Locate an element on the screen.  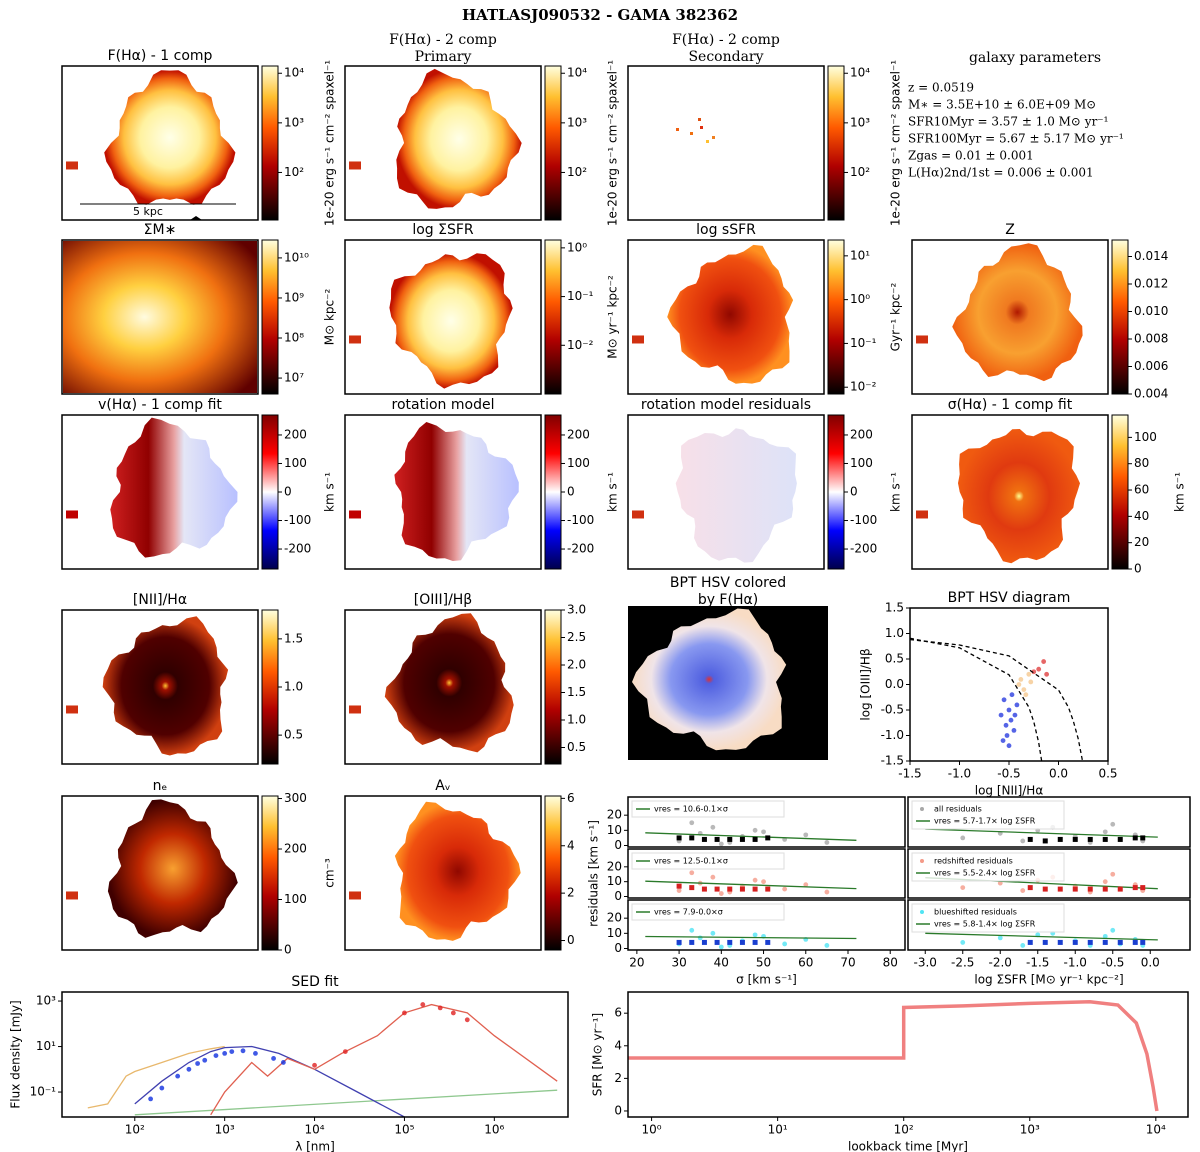
x-tick-label: 30 is located at coordinates (678, 963).